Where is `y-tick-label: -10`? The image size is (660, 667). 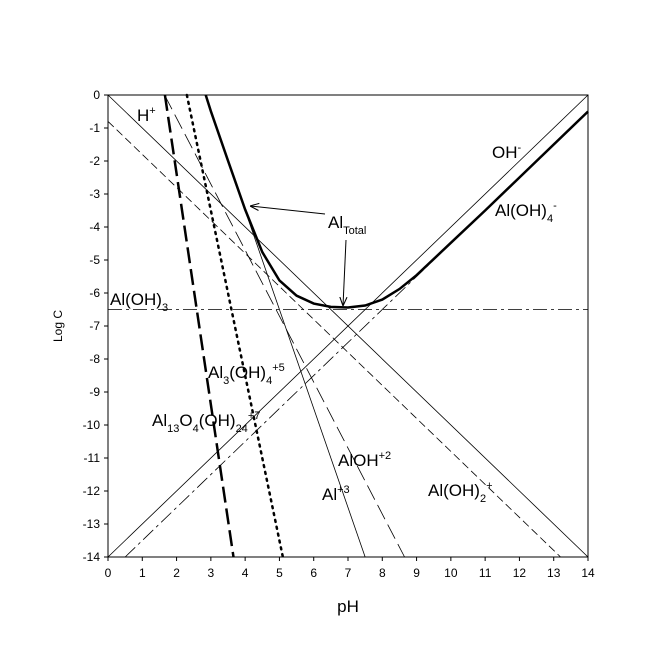
y-tick-label: -10 is located at coordinates (92, 425).